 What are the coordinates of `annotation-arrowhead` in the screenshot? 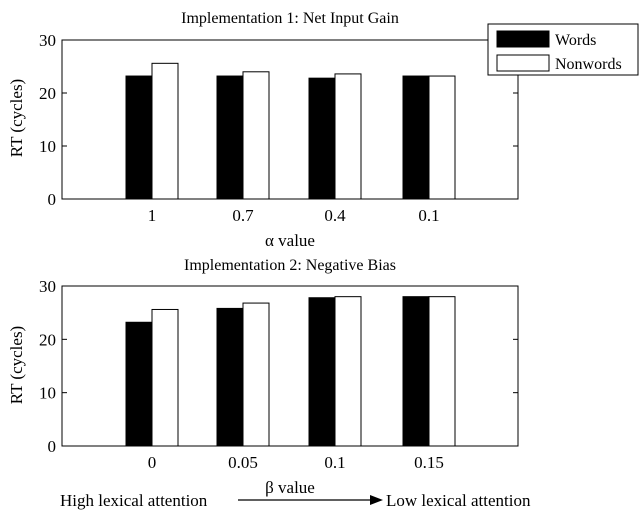 It's located at (376, 500).